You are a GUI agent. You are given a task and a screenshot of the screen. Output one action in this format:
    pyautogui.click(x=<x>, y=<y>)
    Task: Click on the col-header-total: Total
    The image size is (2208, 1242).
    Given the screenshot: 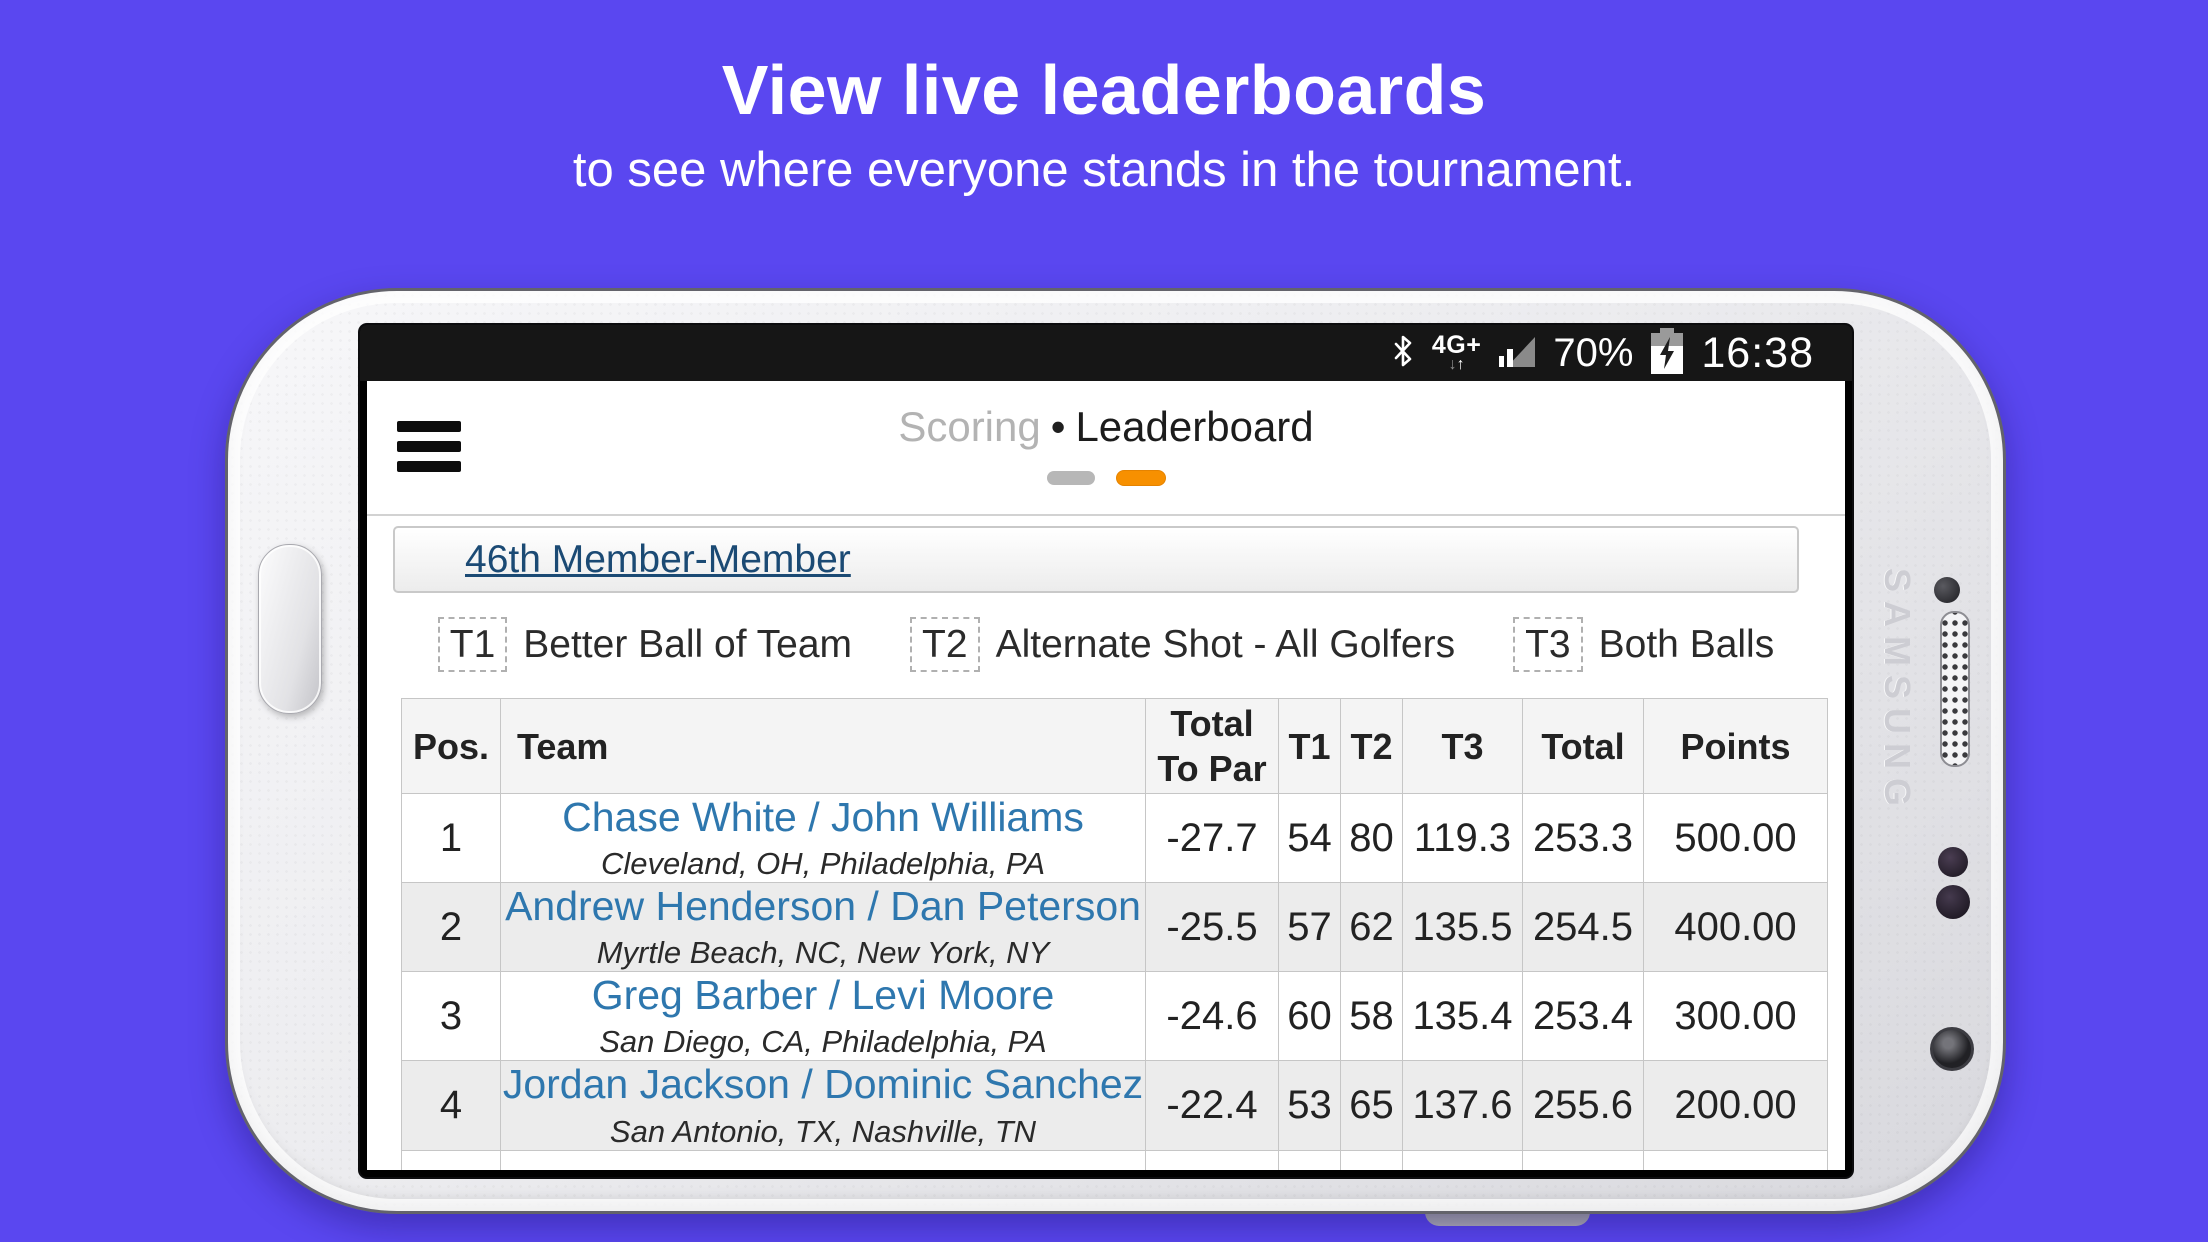 What is the action you would take?
    pyautogui.click(x=1583, y=746)
    